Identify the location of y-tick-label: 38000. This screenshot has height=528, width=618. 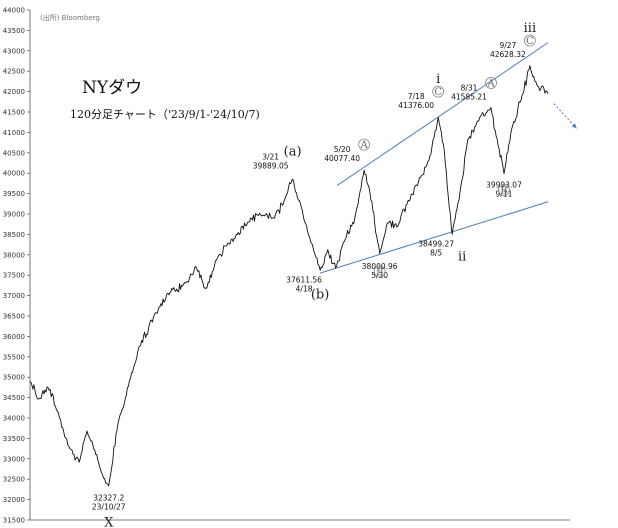
(14, 255).